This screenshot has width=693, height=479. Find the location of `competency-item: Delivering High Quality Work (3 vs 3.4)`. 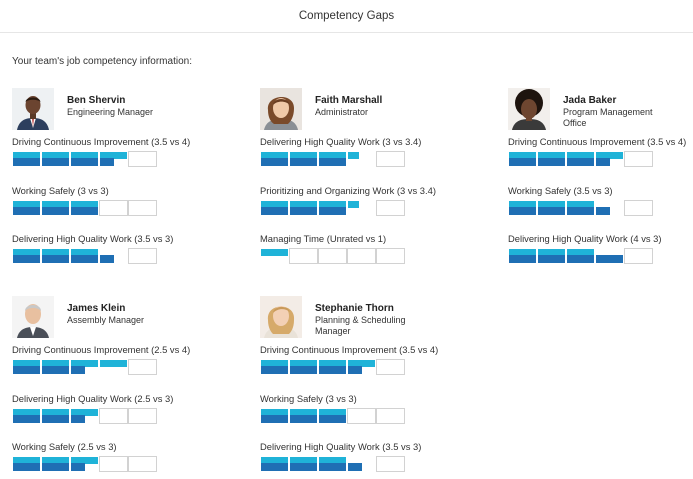

competency-item: Delivering High Quality Work (3 vs 3.4) is located at coordinates (375, 151).